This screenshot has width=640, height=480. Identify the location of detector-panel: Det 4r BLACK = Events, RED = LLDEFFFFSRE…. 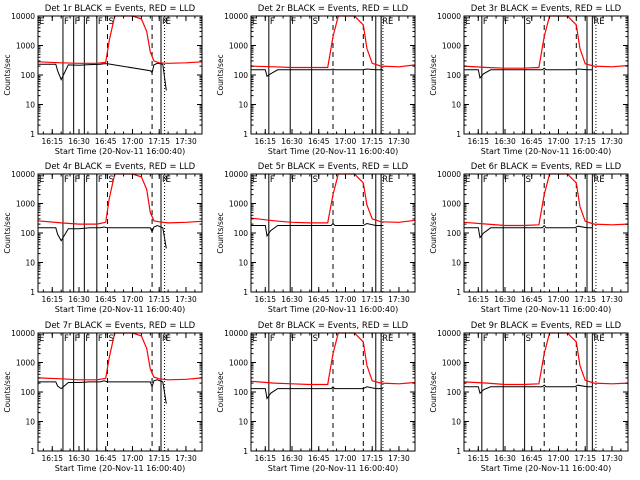
(103, 238).